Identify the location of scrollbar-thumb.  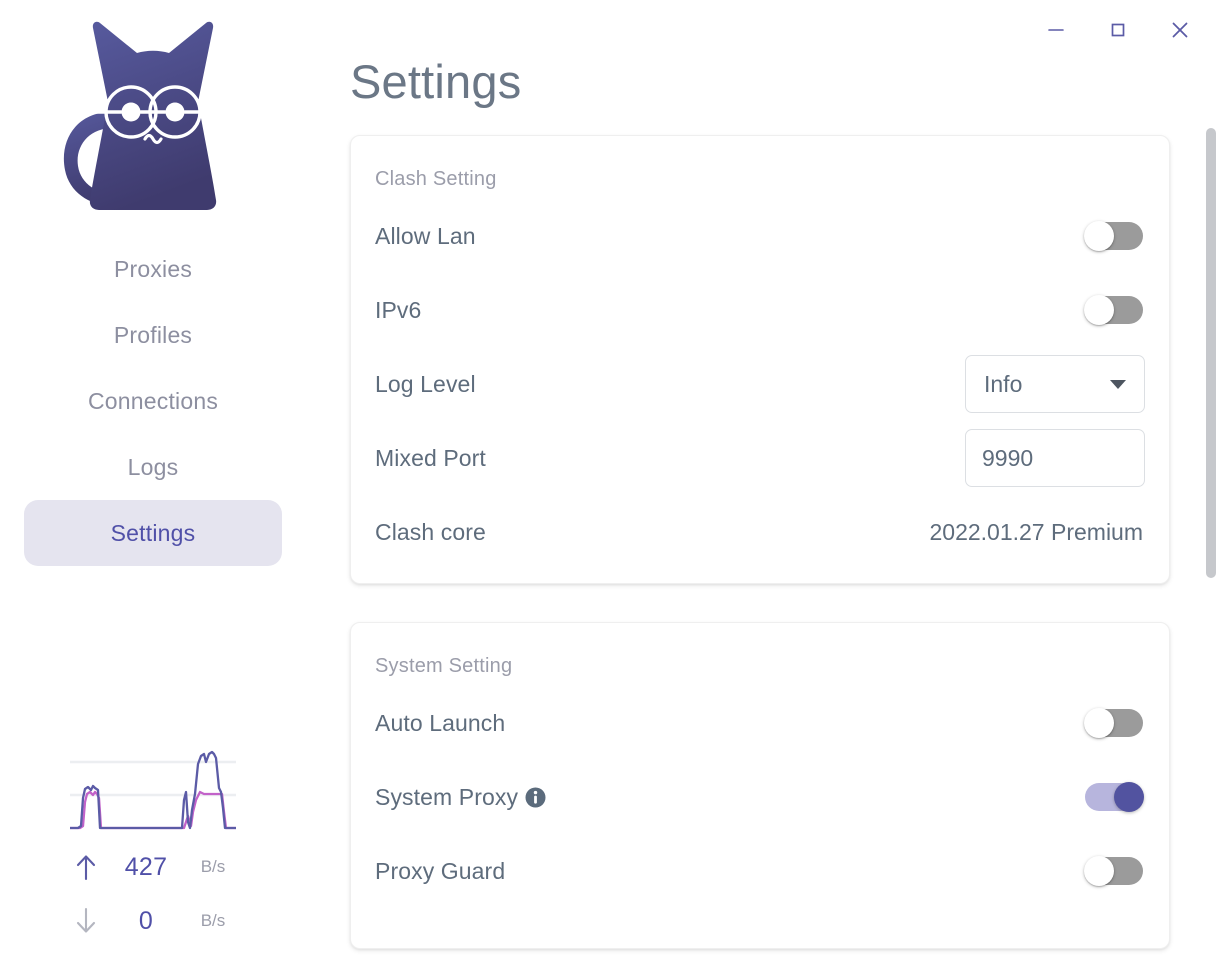
(1211, 353).